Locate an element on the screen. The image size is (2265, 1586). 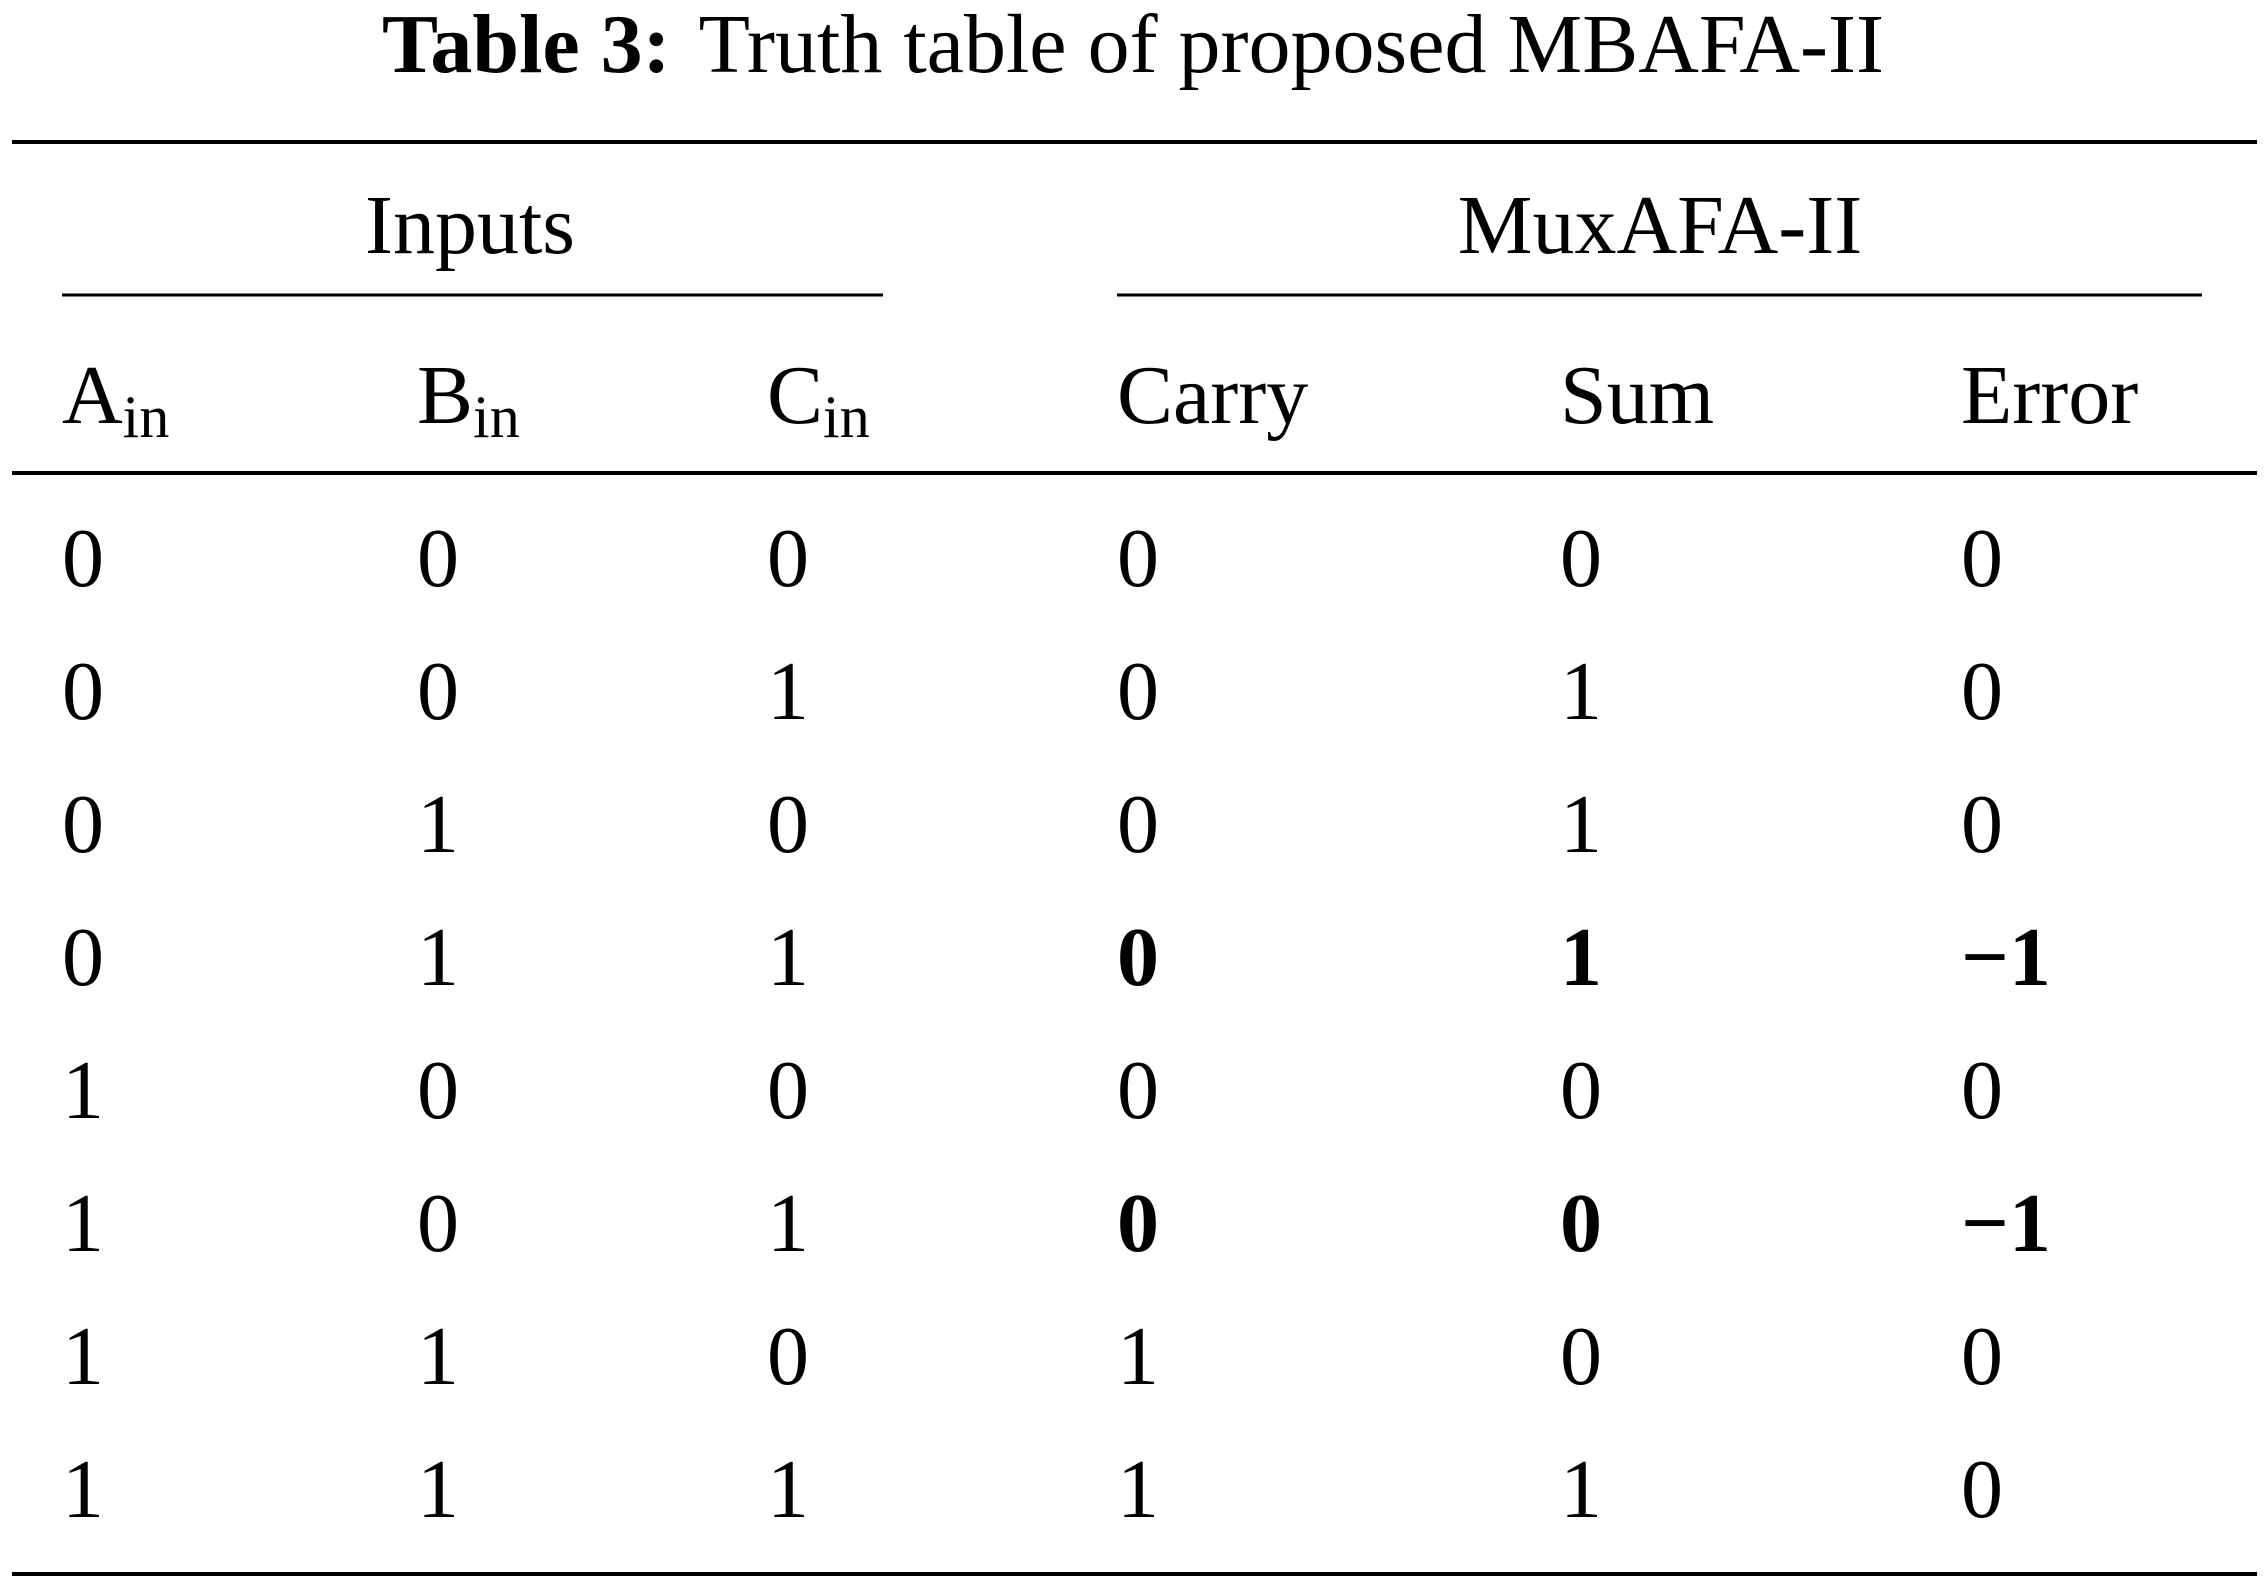
header-main: Carry is located at coordinates (1212, 395).